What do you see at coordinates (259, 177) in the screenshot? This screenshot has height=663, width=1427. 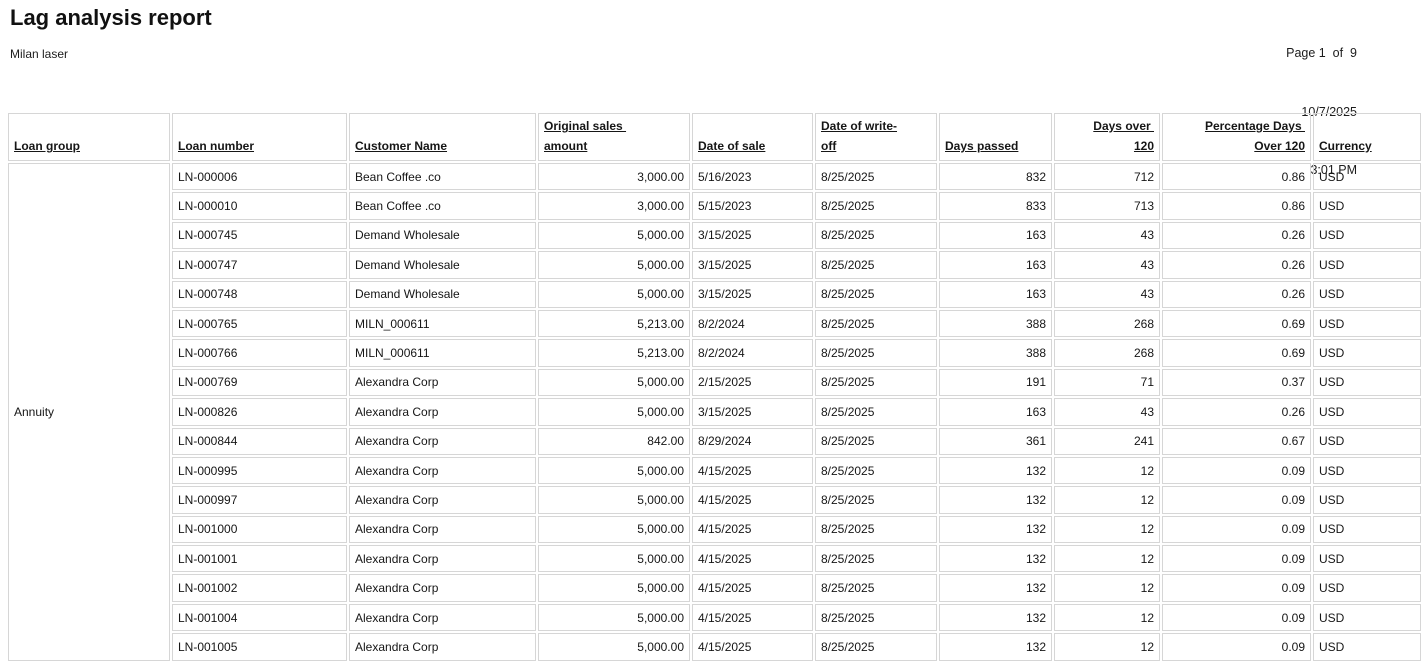 I see `loan-number-cell: LN-000006` at bounding box center [259, 177].